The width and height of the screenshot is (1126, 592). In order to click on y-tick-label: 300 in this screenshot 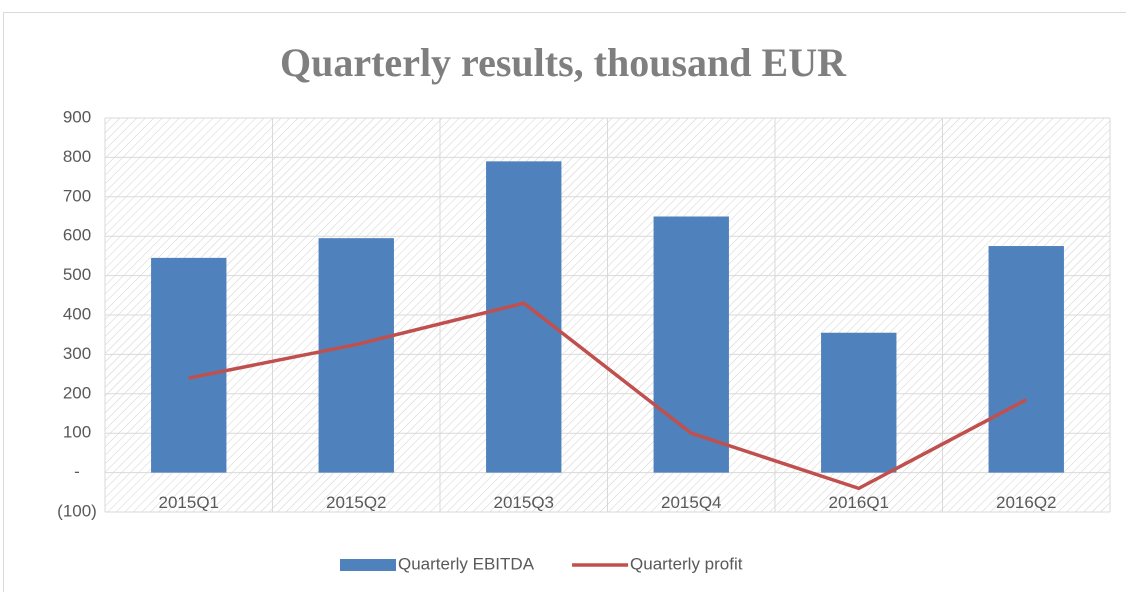, I will do `click(77, 353)`.